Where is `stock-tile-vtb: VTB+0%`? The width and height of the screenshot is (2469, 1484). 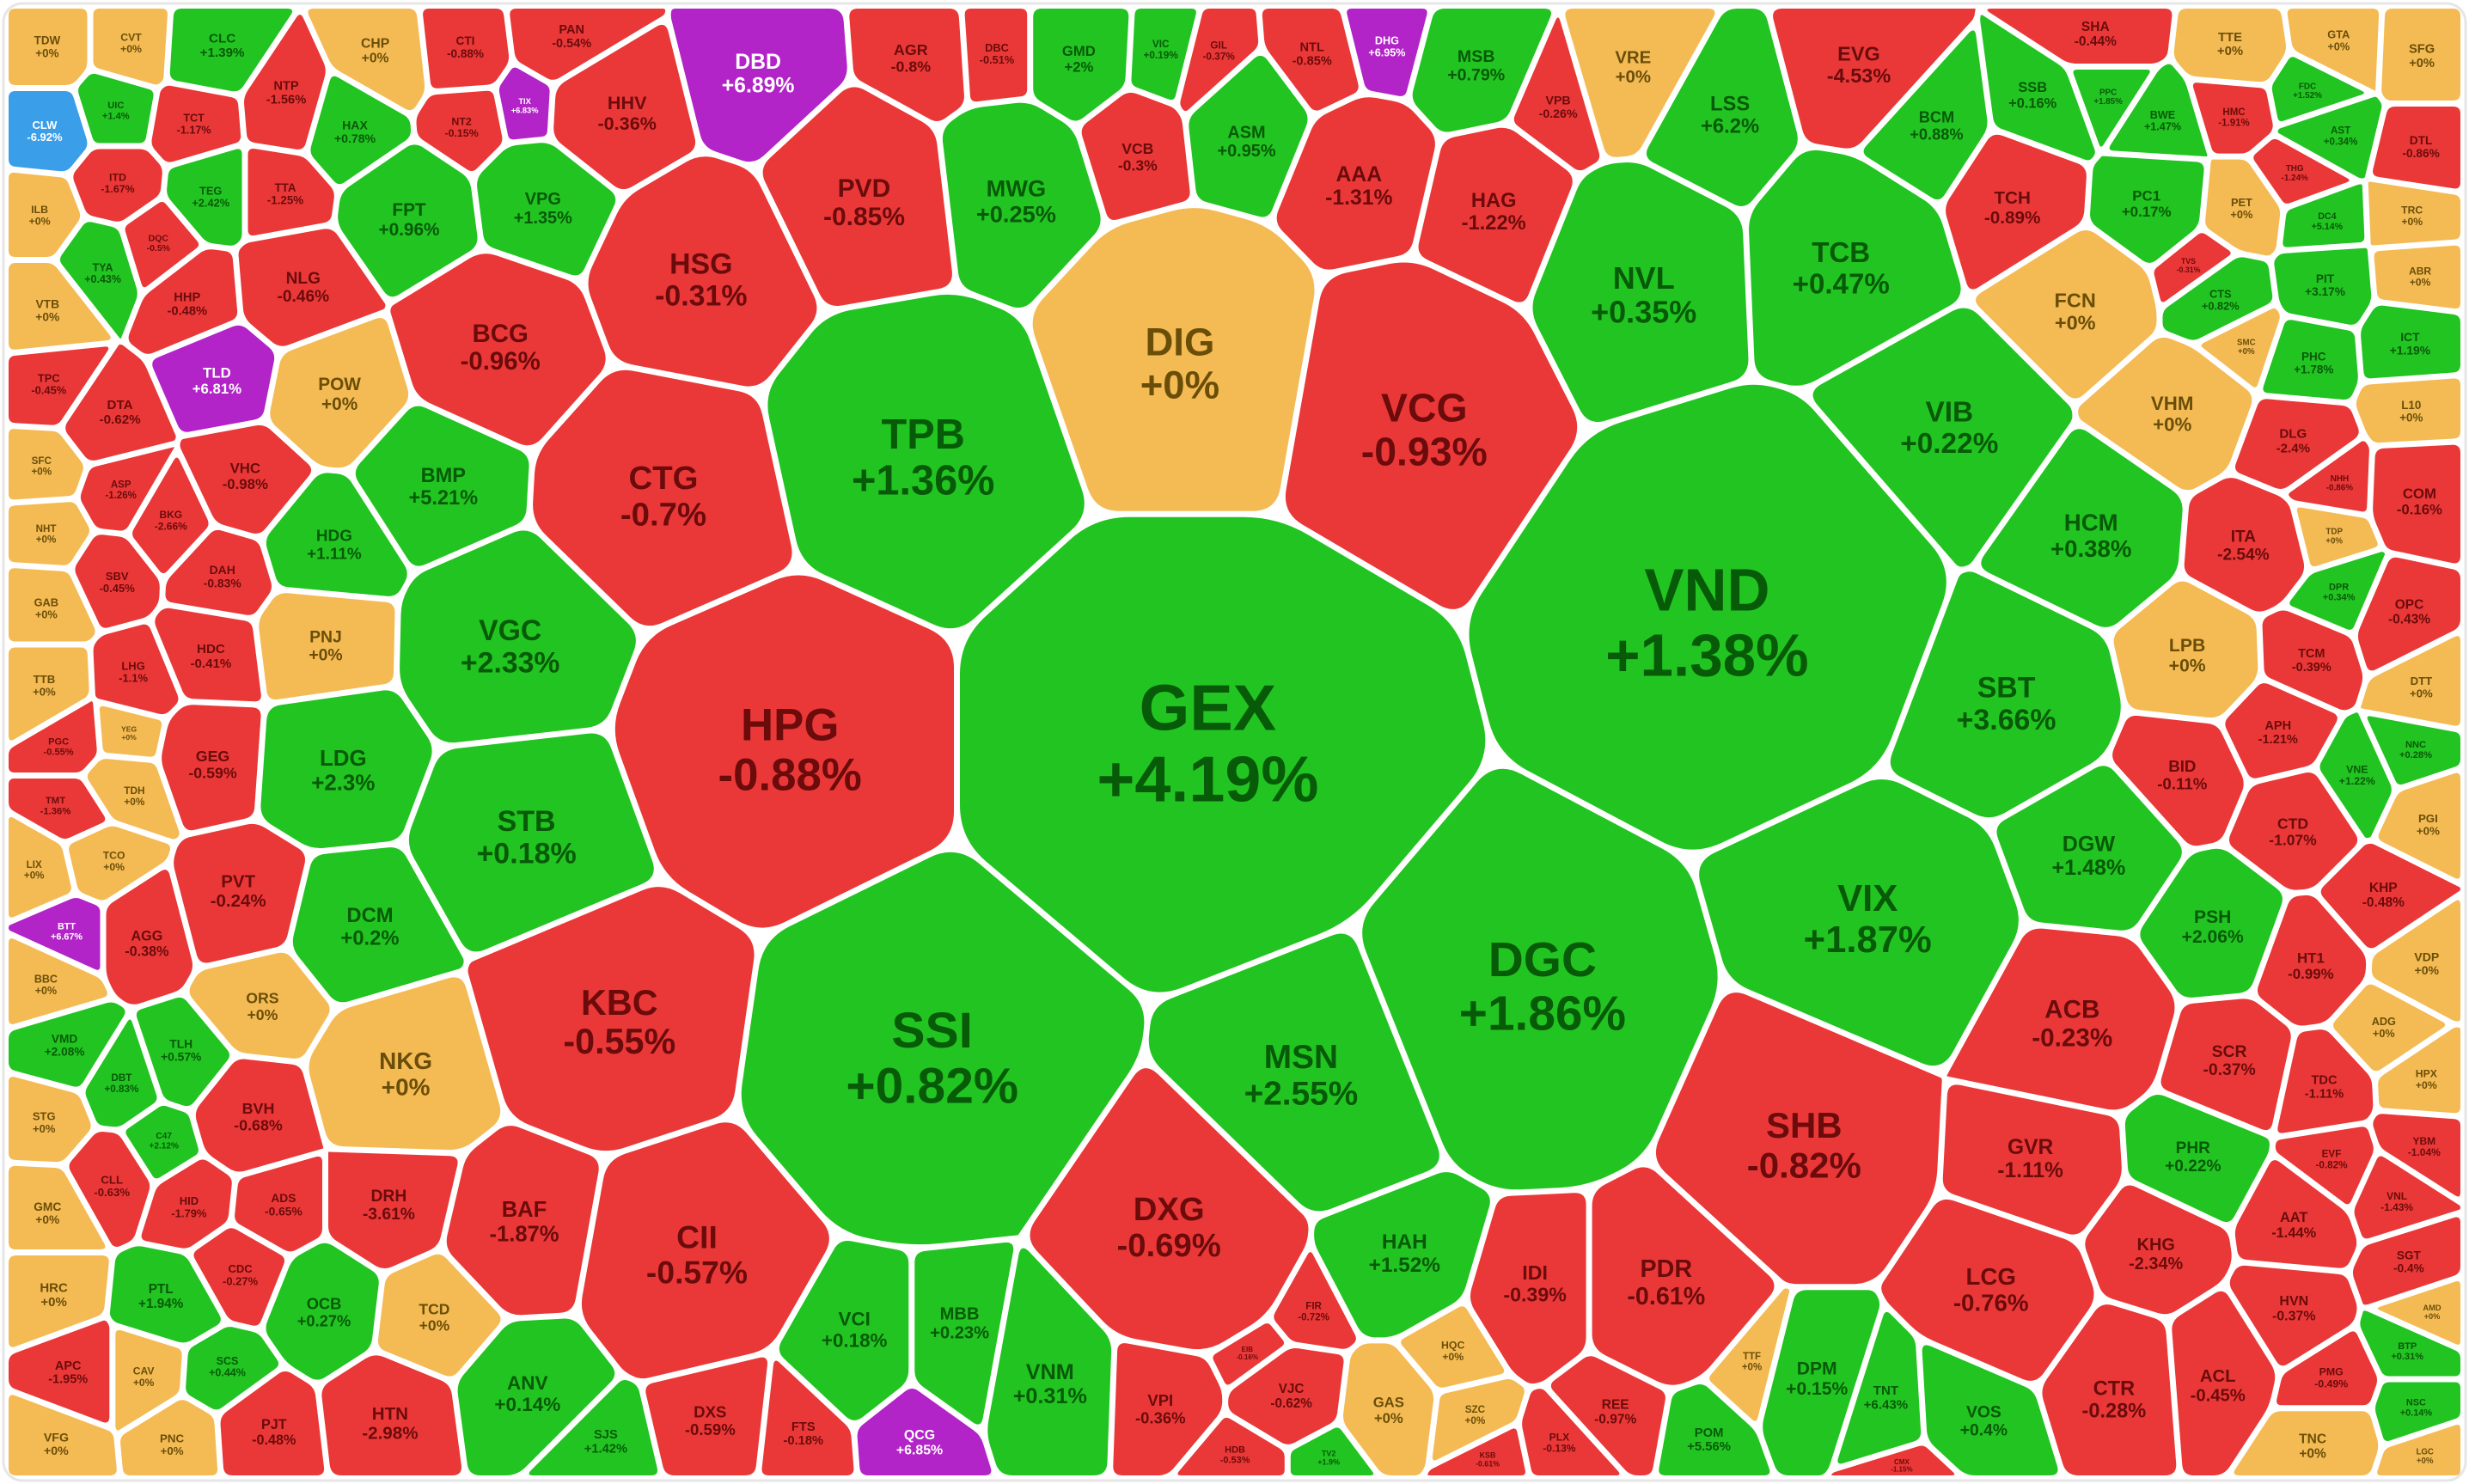 stock-tile-vtb: VTB+0% is located at coordinates (60, 307).